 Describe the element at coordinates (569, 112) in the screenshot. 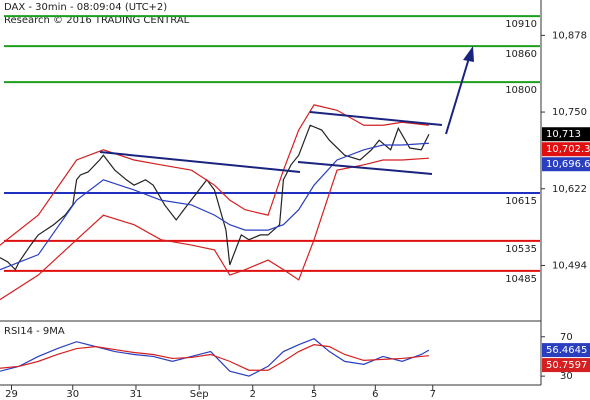

I see `y-tick-label: 10,750` at that location.